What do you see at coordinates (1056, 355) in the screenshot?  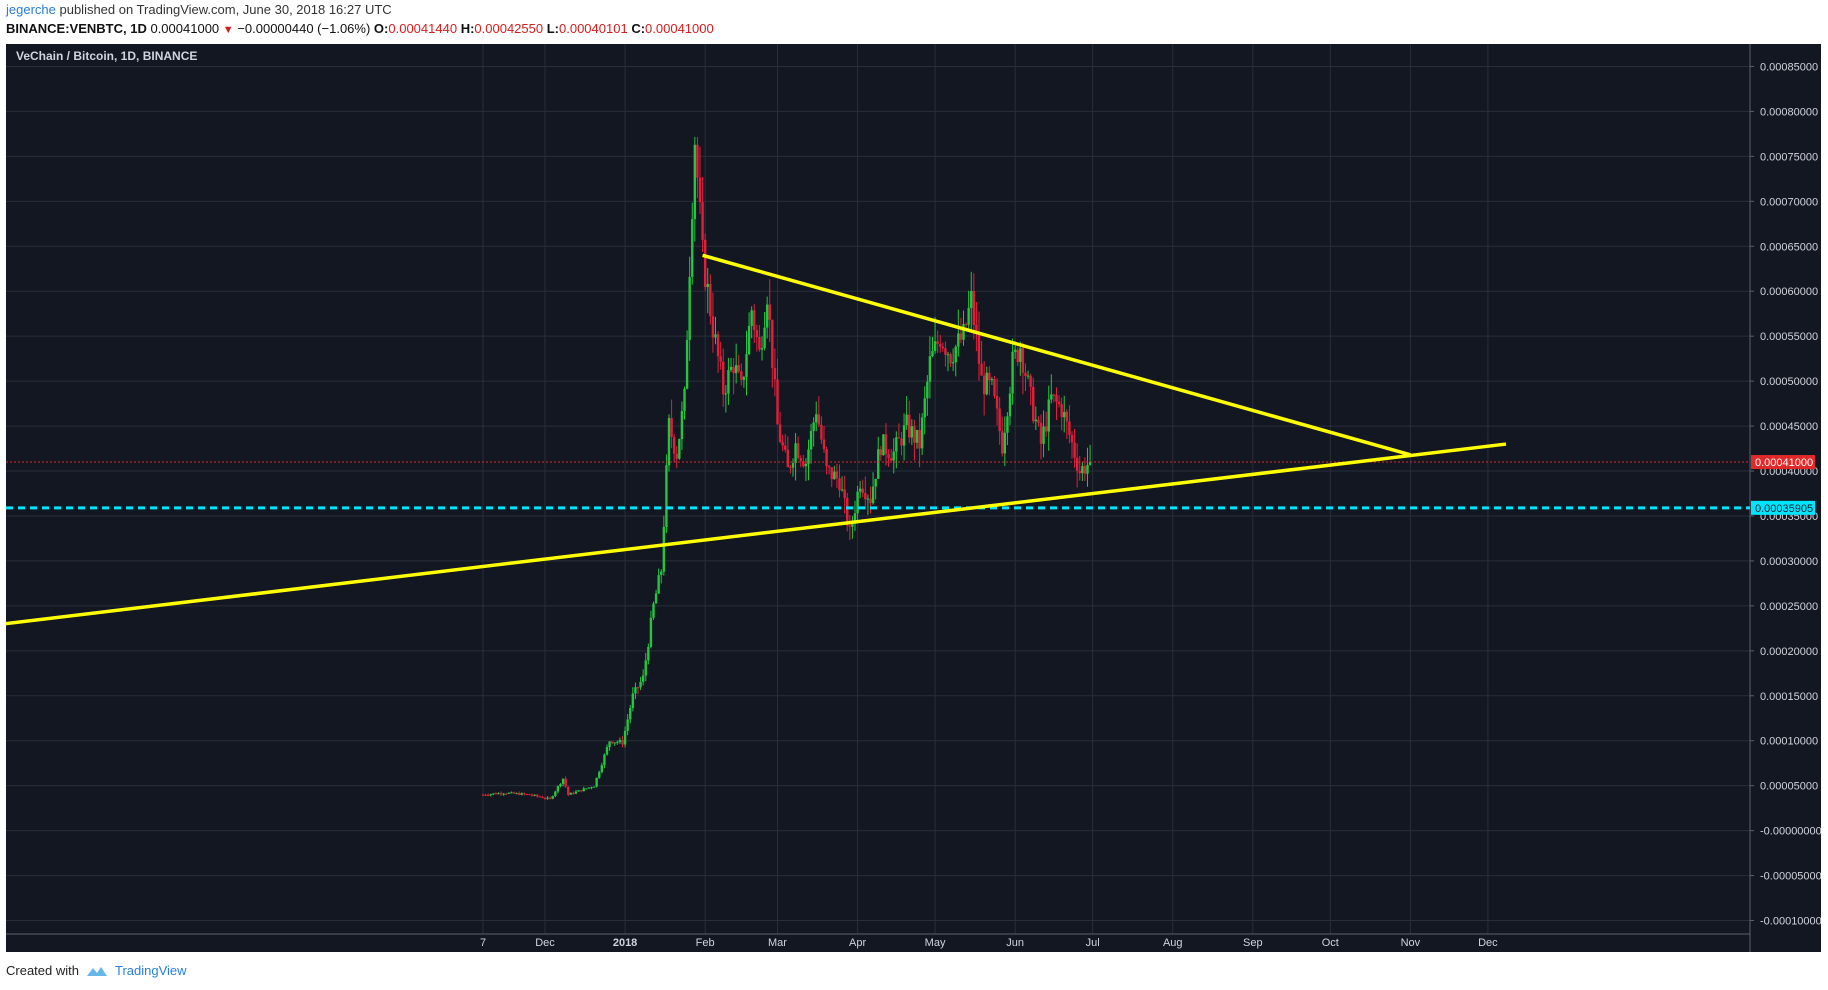 I see `trendline-upper` at bounding box center [1056, 355].